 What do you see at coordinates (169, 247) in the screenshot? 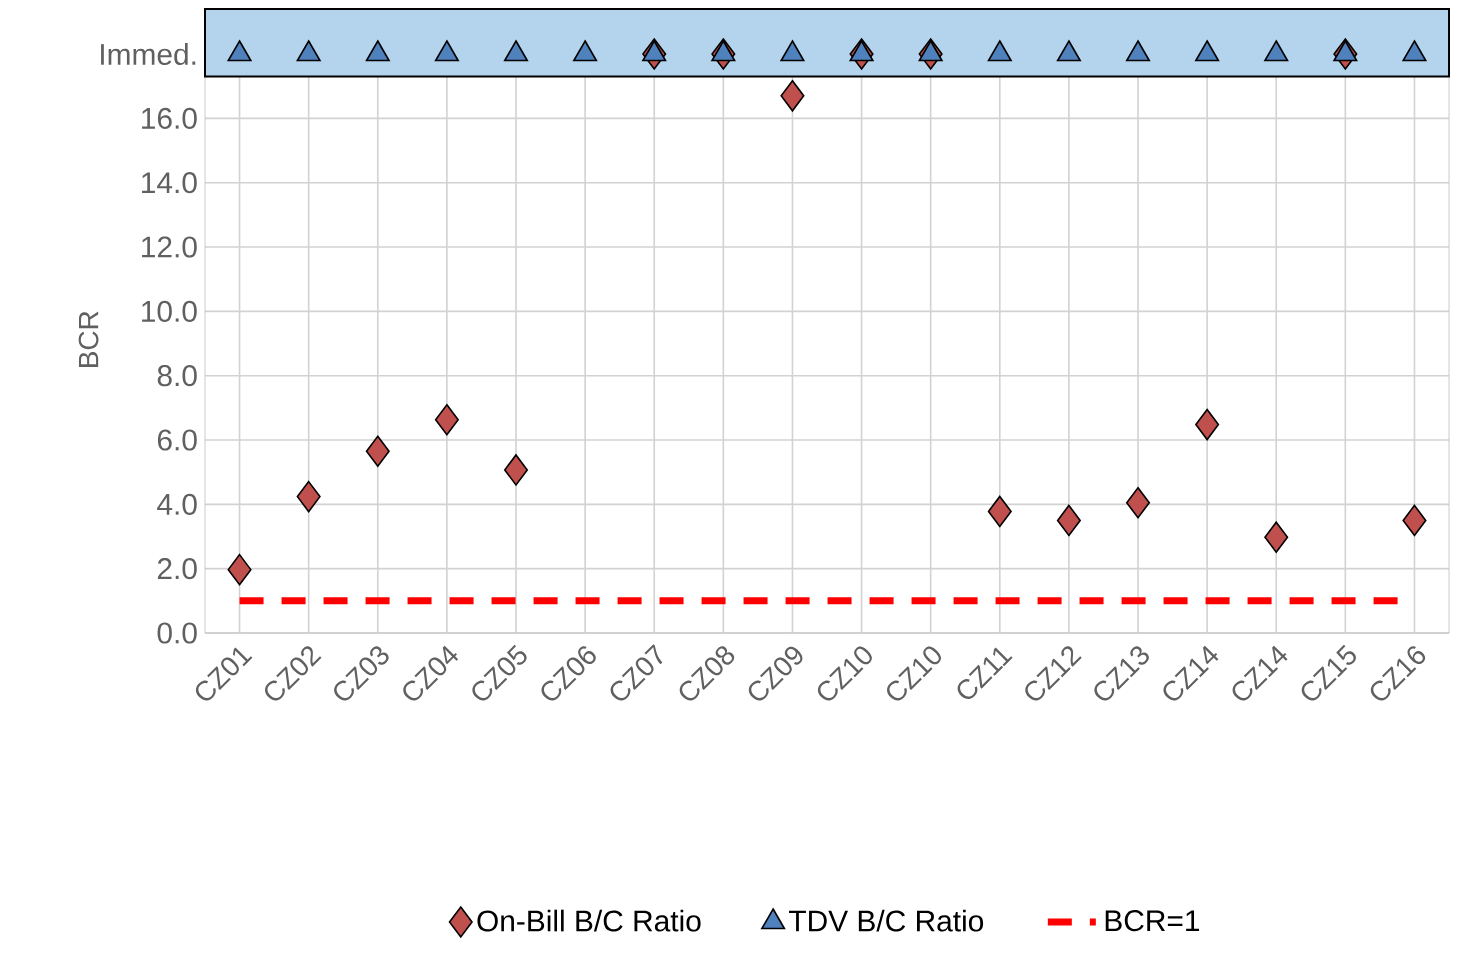
I see `y-tick-label: 12.0` at bounding box center [169, 247].